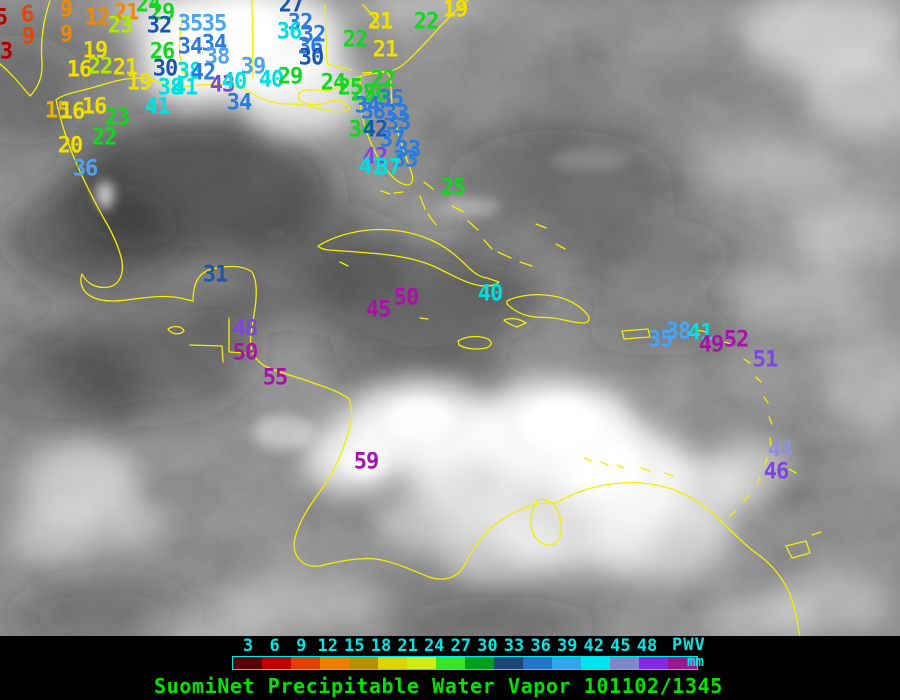 The image size is (900, 700). What do you see at coordinates (354, 646) in the screenshot?
I see `scale-tick-label: 15` at bounding box center [354, 646].